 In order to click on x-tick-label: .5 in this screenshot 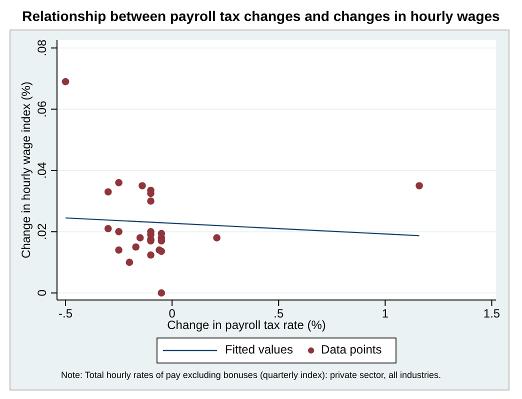, I will do `click(279, 313)`.